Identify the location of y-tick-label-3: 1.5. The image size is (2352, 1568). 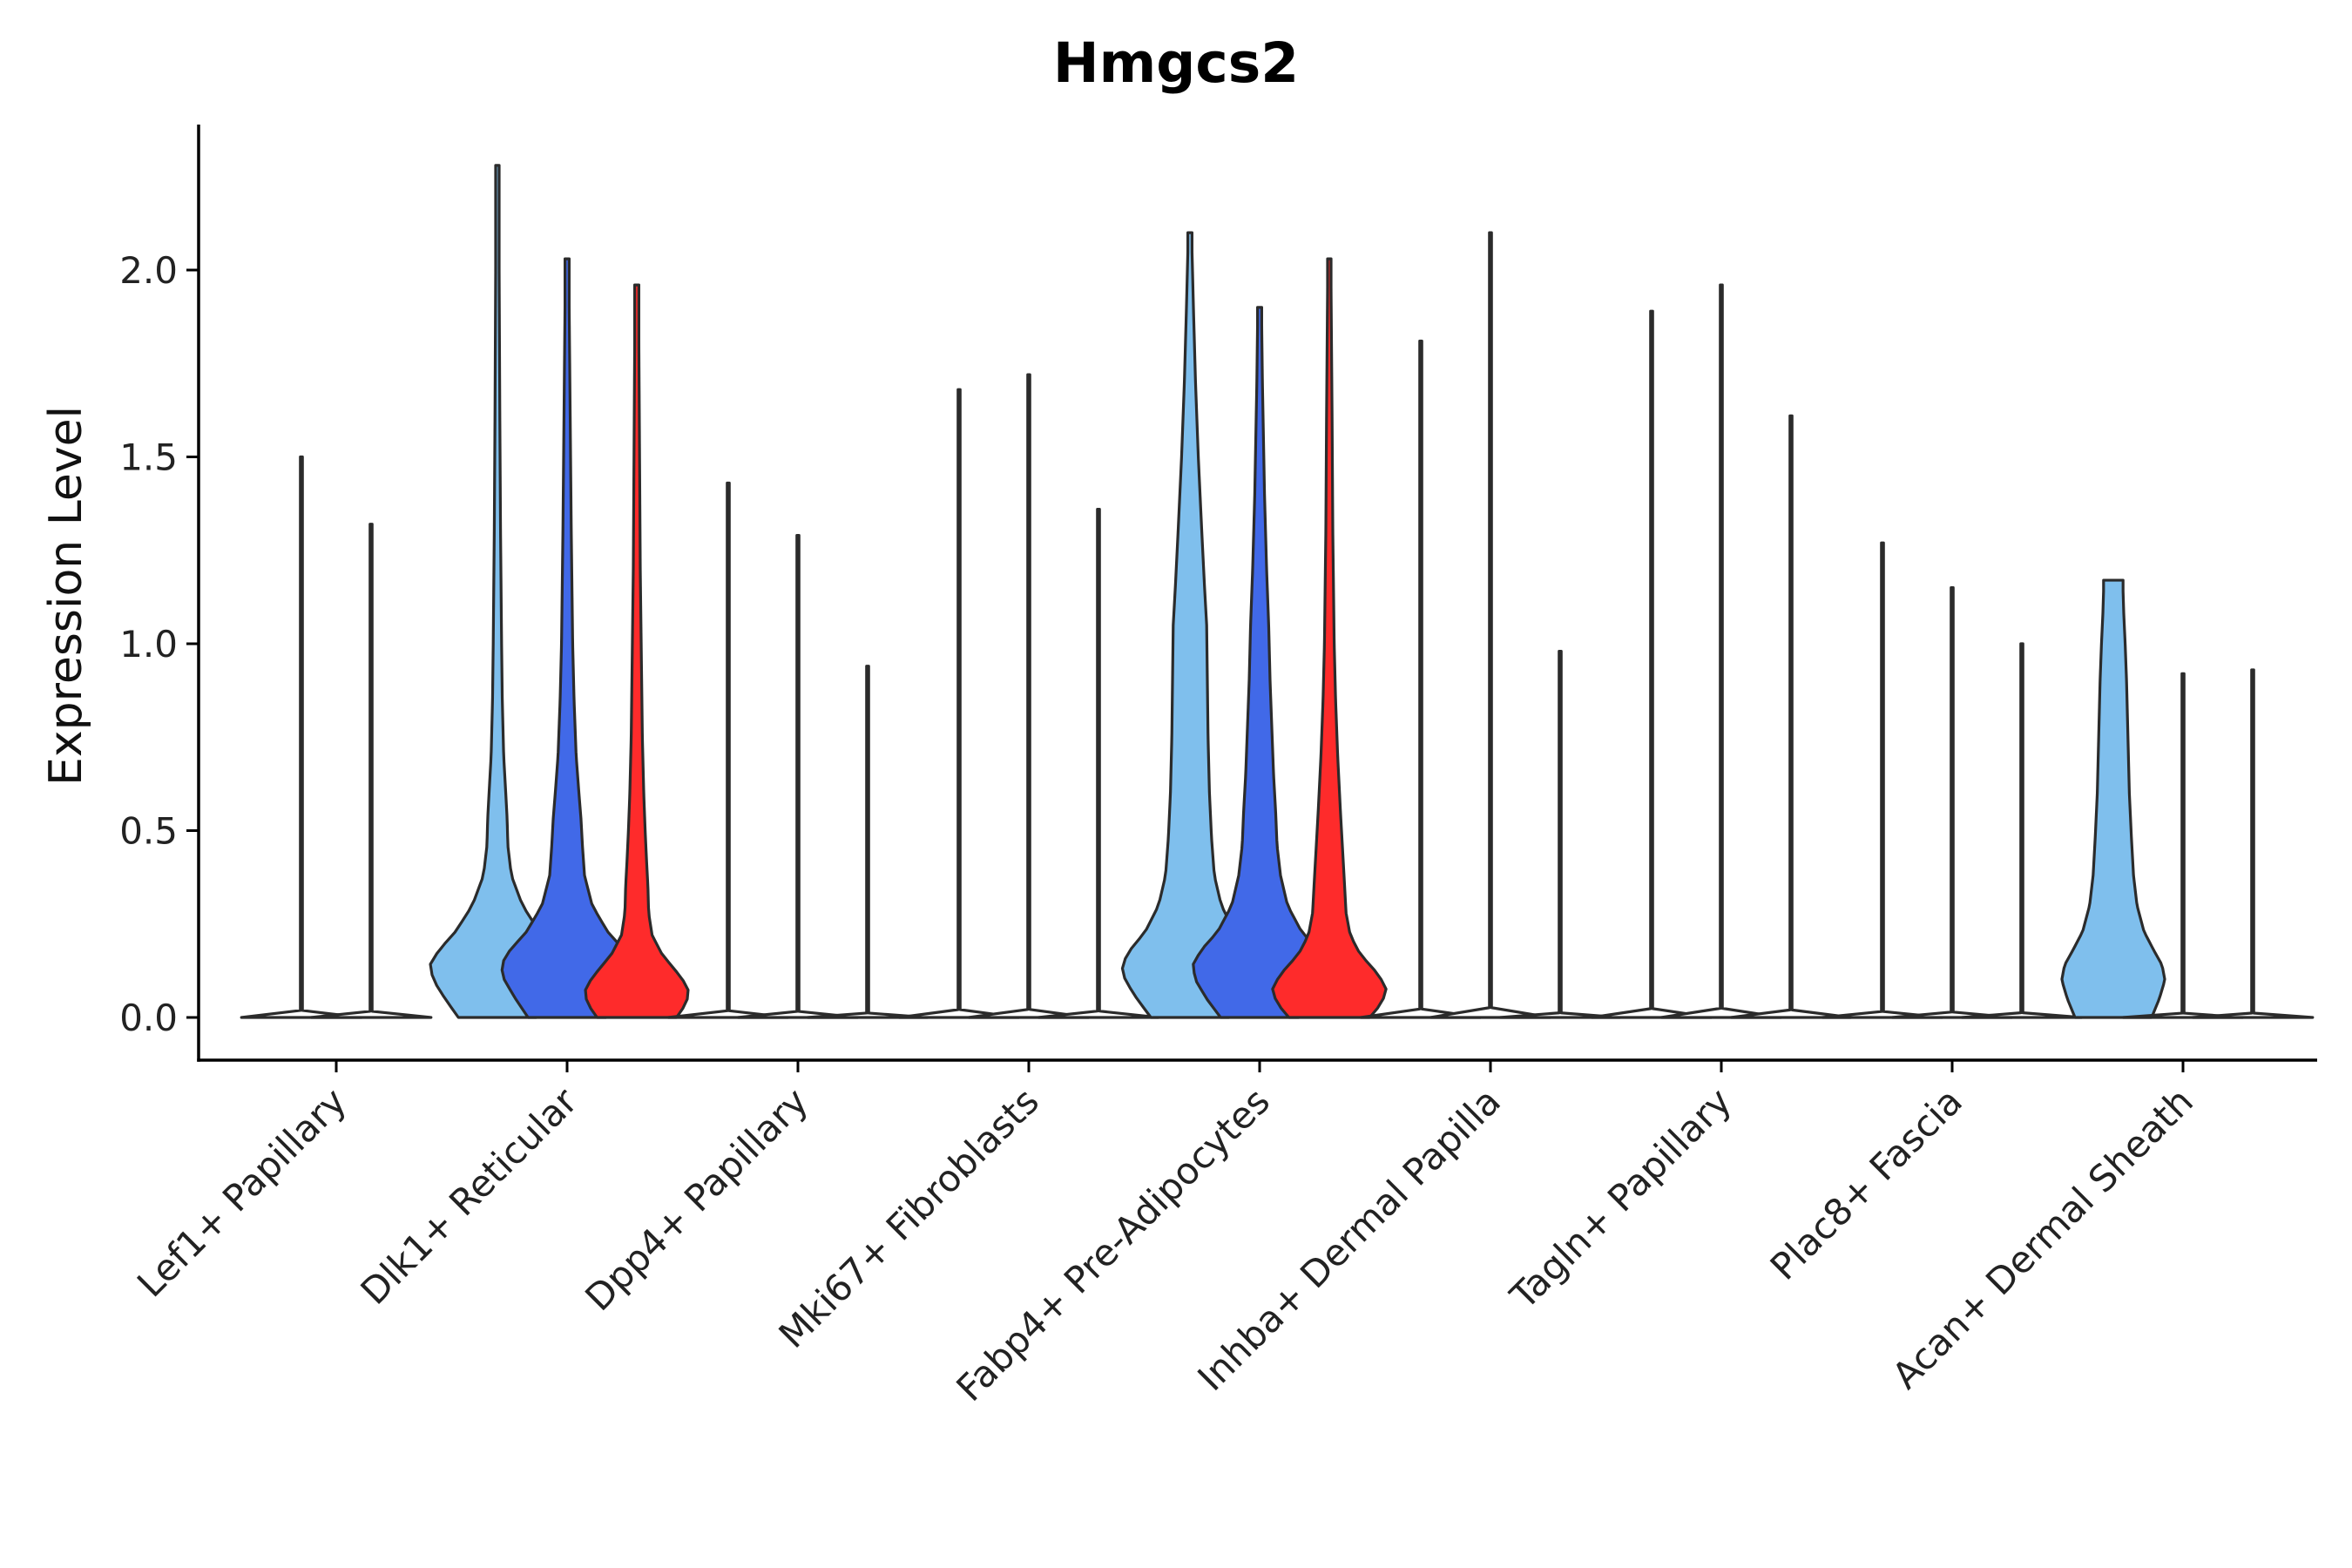
(148, 457).